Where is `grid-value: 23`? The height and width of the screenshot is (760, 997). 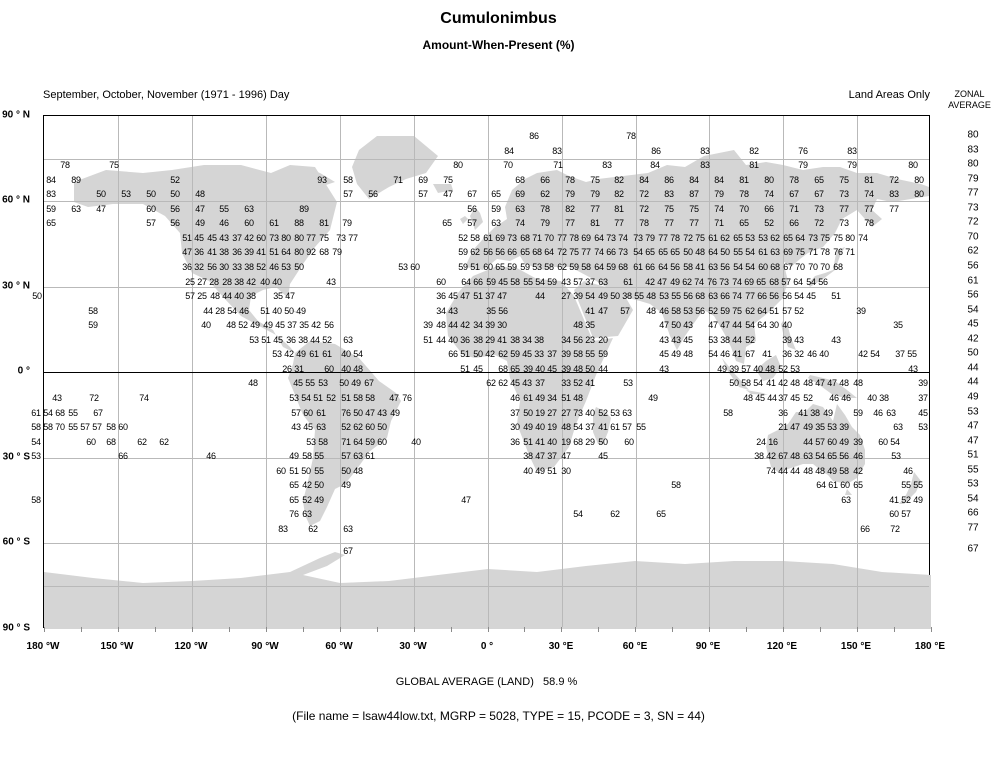 grid-value: 23 is located at coordinates (590, 340).